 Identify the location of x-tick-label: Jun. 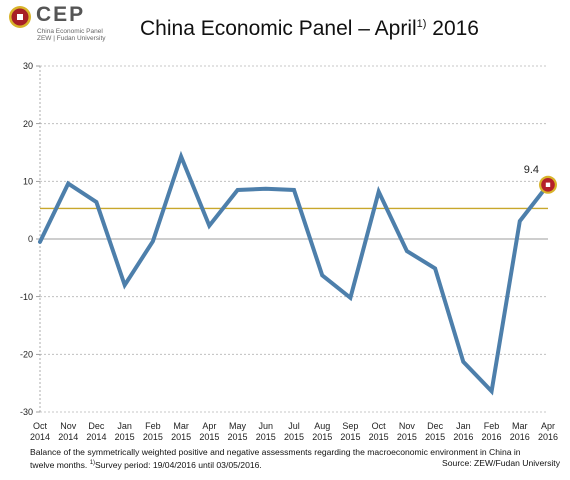
(266, 426).